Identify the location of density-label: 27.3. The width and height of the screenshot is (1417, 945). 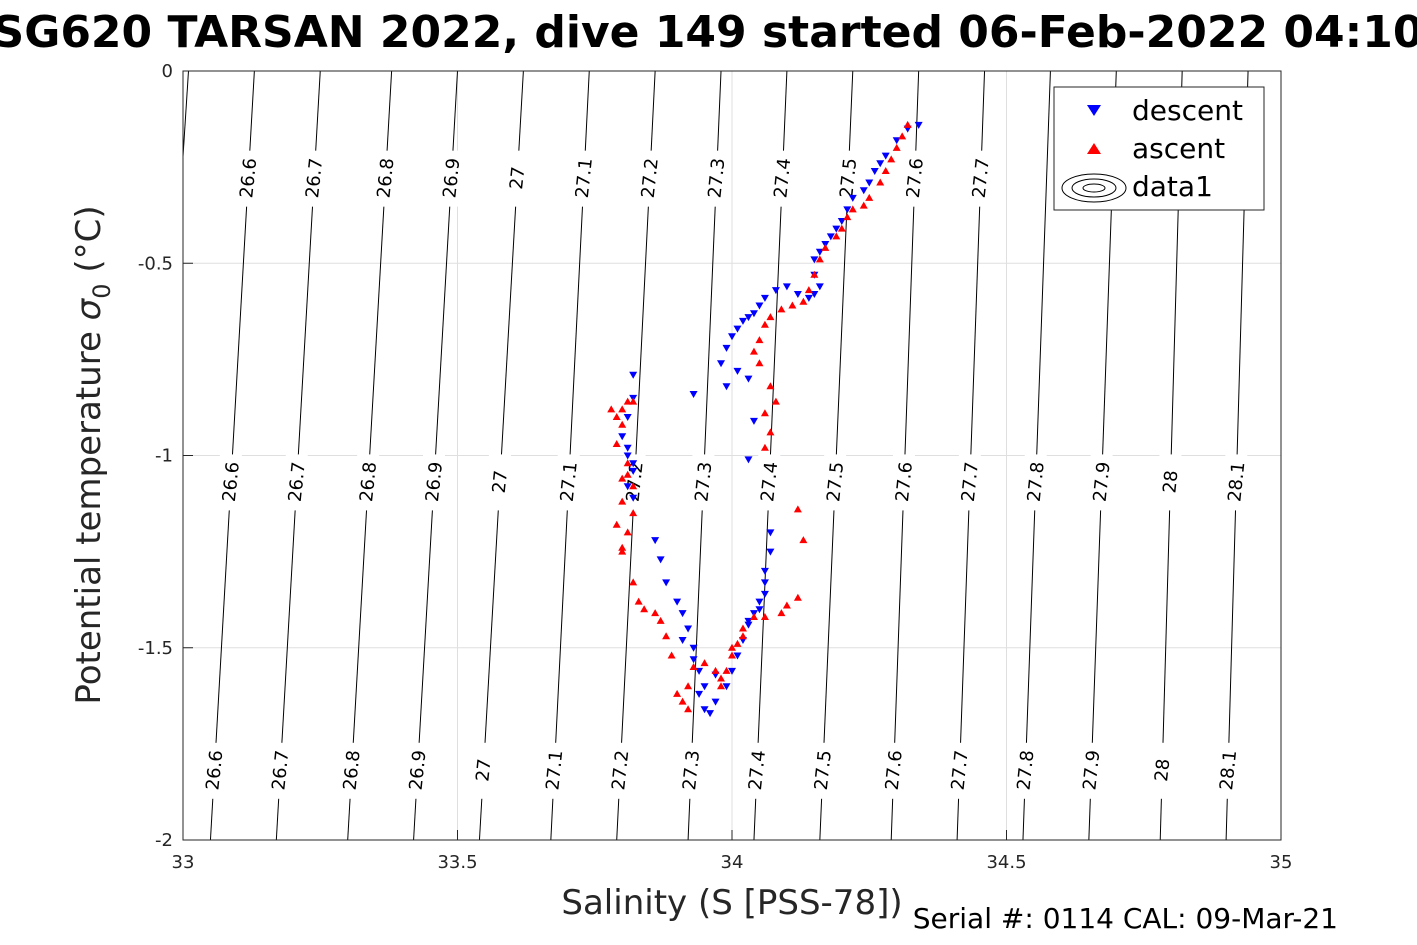
(703, 482).